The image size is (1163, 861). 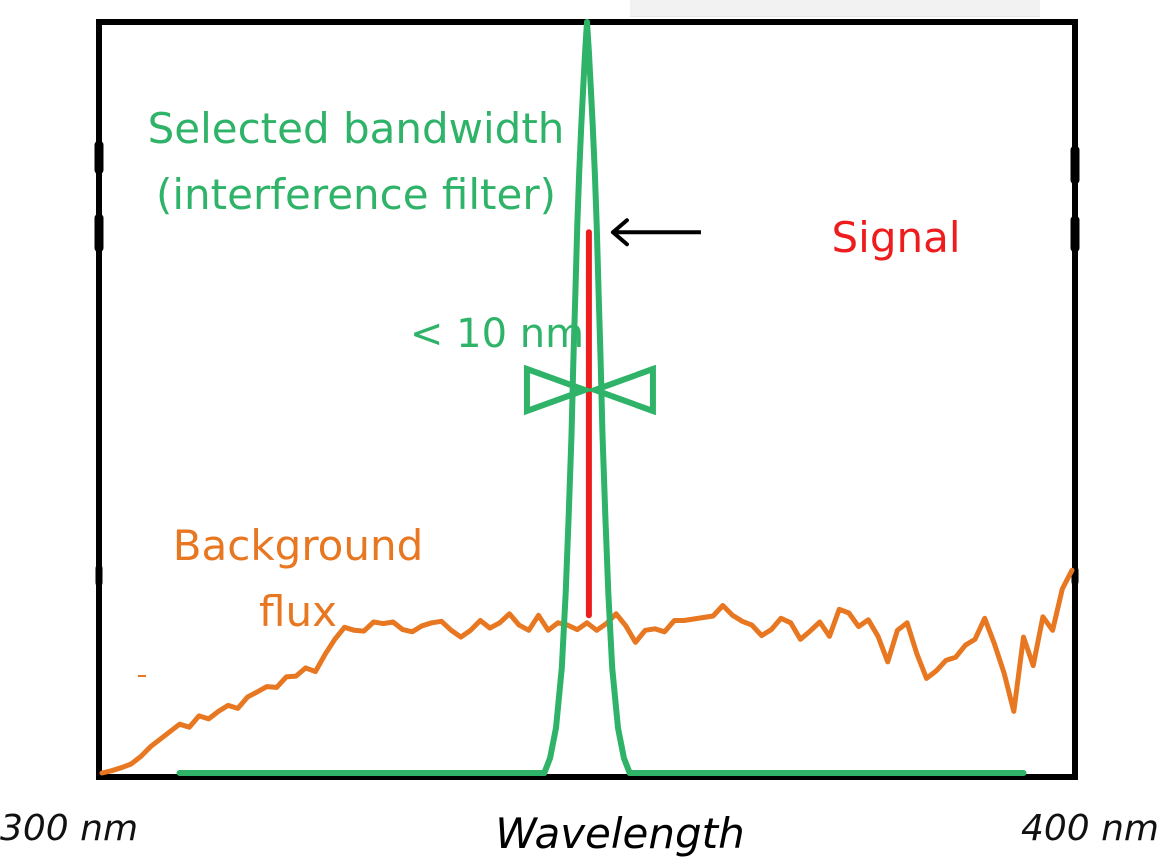 What do you see at coordinates (620, 833) in the screenshot?
I see `x-axis-label: Wavelength` at bounding box center [620, 833].